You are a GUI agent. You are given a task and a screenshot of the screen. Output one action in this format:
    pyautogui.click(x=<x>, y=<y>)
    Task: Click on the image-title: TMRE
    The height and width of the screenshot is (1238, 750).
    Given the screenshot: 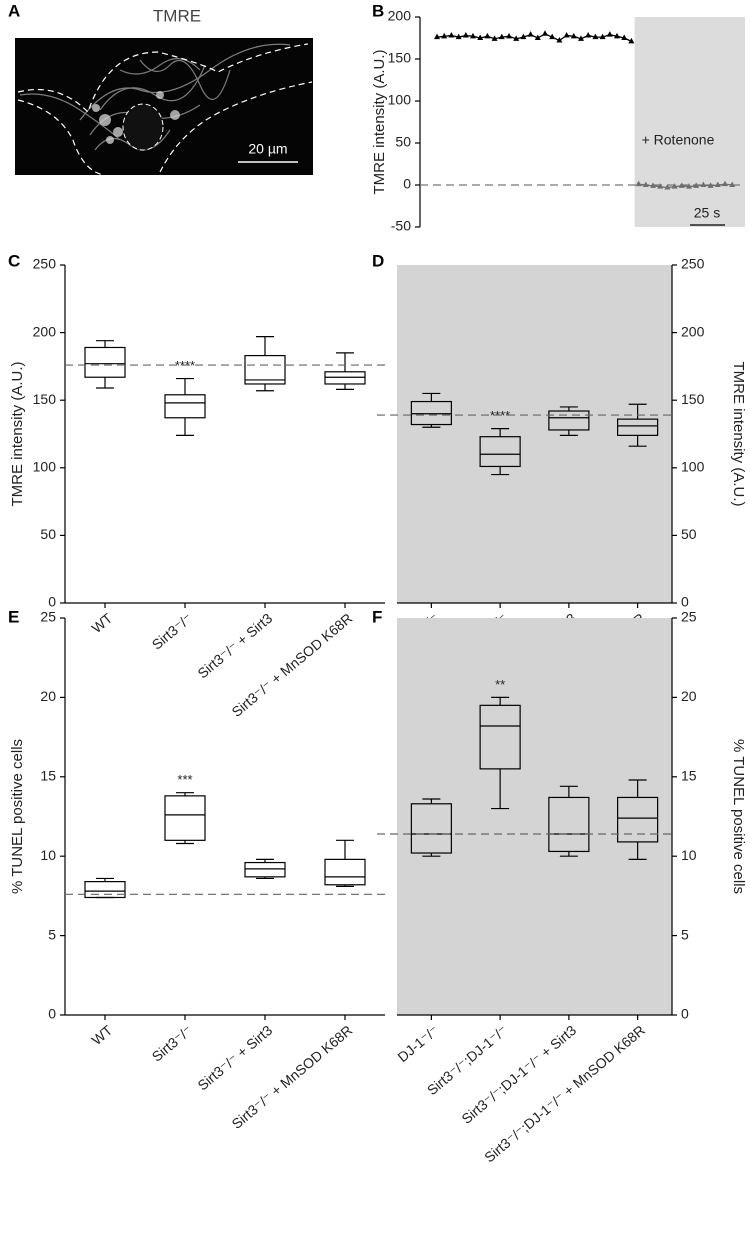 What is the action you would take?
    pyautogui.click(x=177, y=15)
    